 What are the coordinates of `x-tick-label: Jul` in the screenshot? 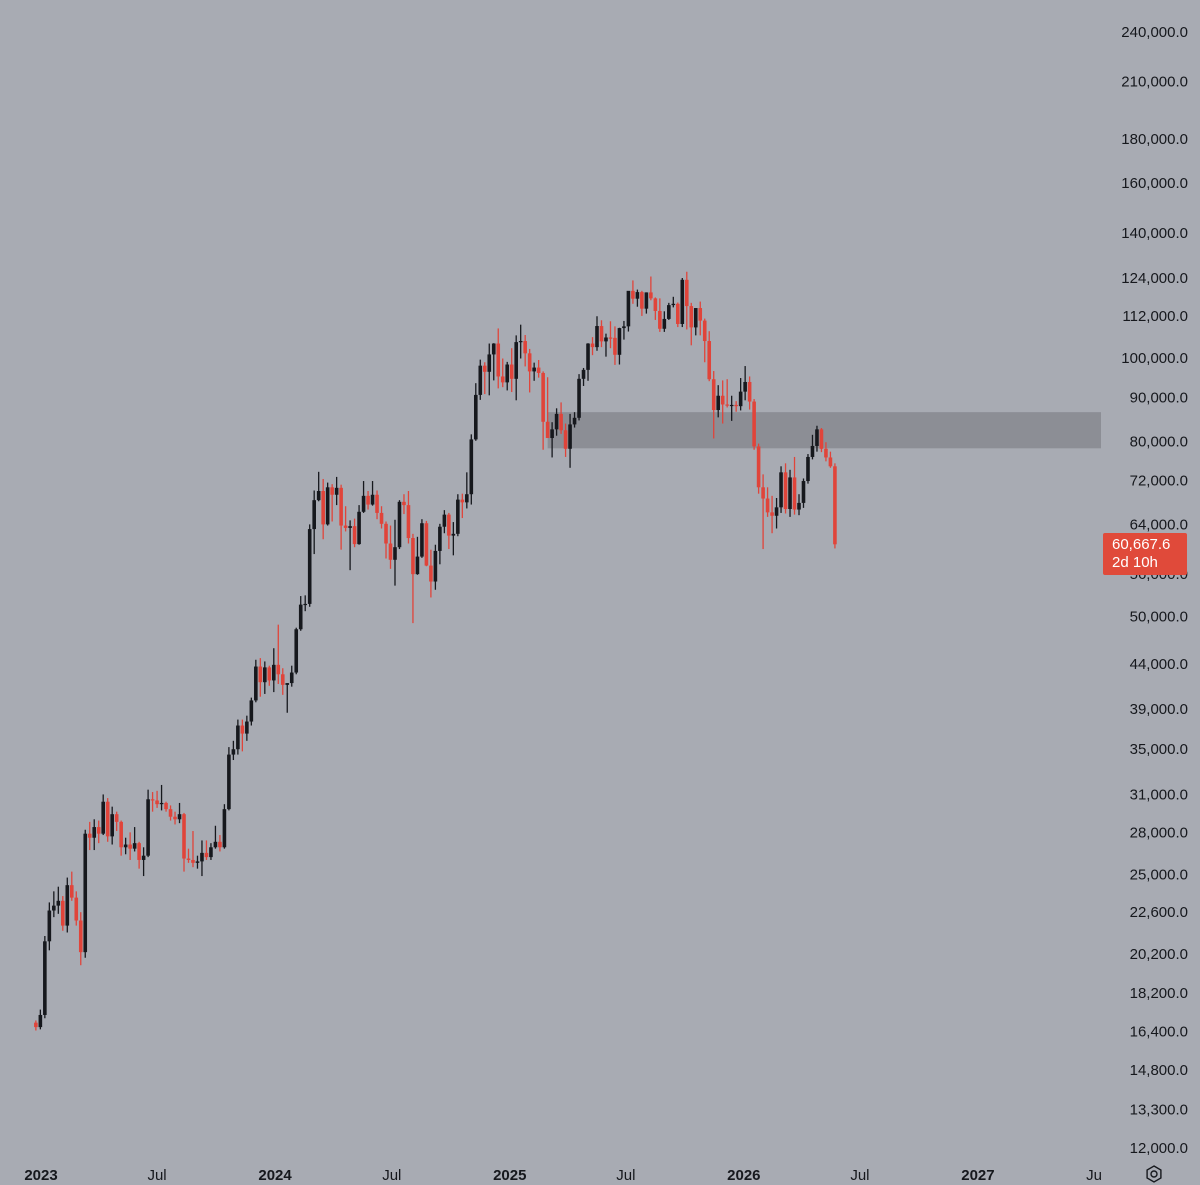 It's located at (859, 1175).